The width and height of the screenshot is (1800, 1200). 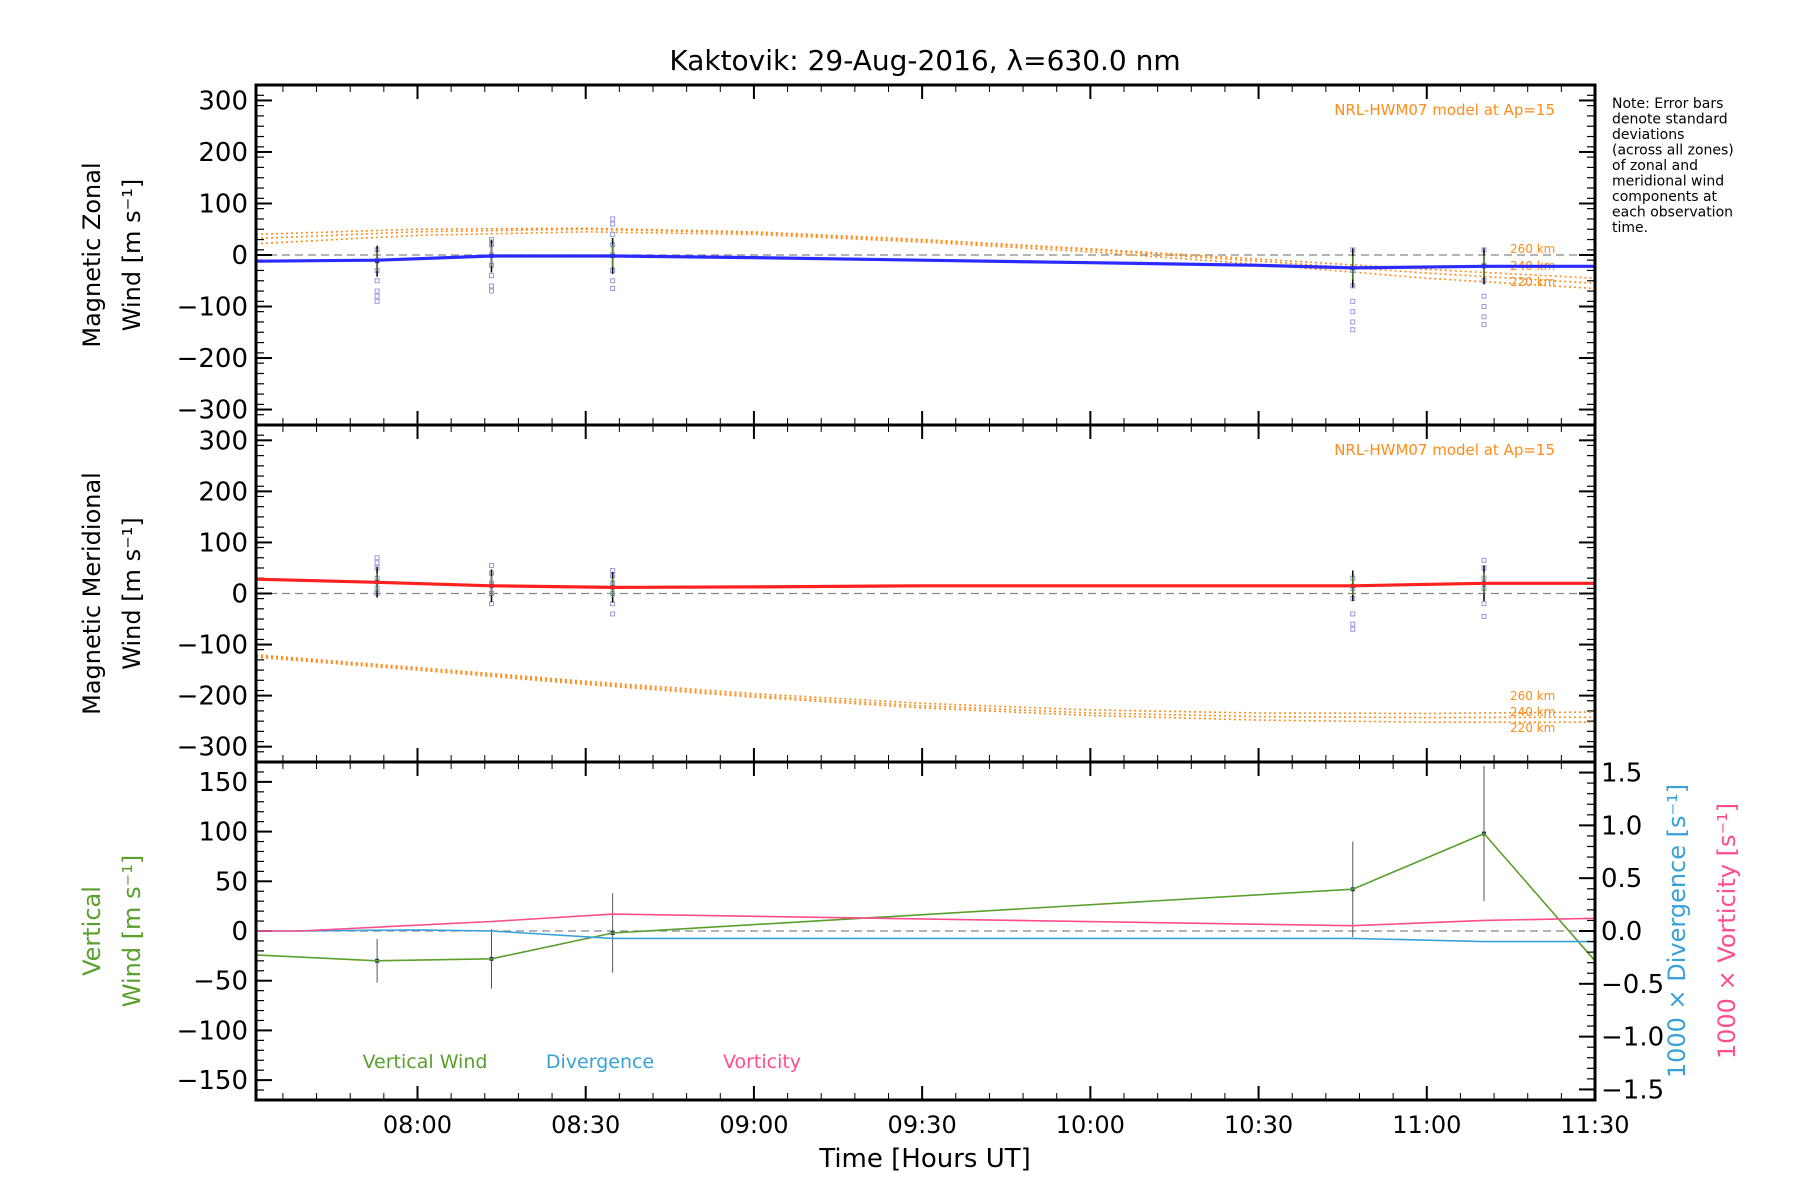 What do you see at coordinates (1258, 1125) in the screenshot?
I see `x-tick-label: 10:30` at bounding box center [1258, 1125].